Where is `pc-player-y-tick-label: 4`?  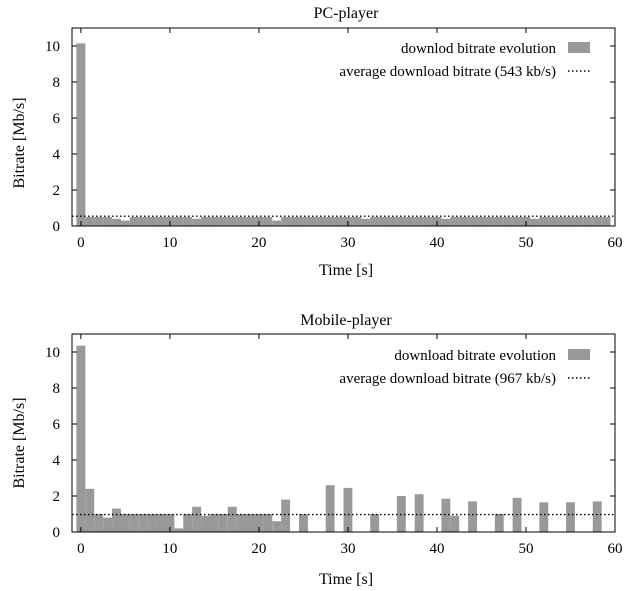 pc-player-y-tick-label: 4 is located at coordinates (57, 155).